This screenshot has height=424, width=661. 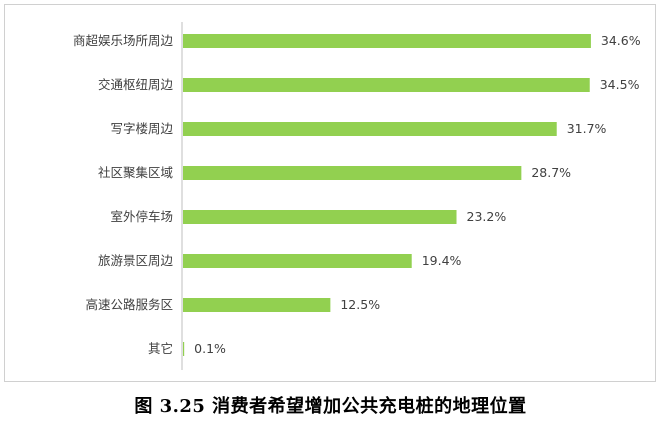 I want to click on category-label: 交通枢纽周边, so click(x=136, y=84).